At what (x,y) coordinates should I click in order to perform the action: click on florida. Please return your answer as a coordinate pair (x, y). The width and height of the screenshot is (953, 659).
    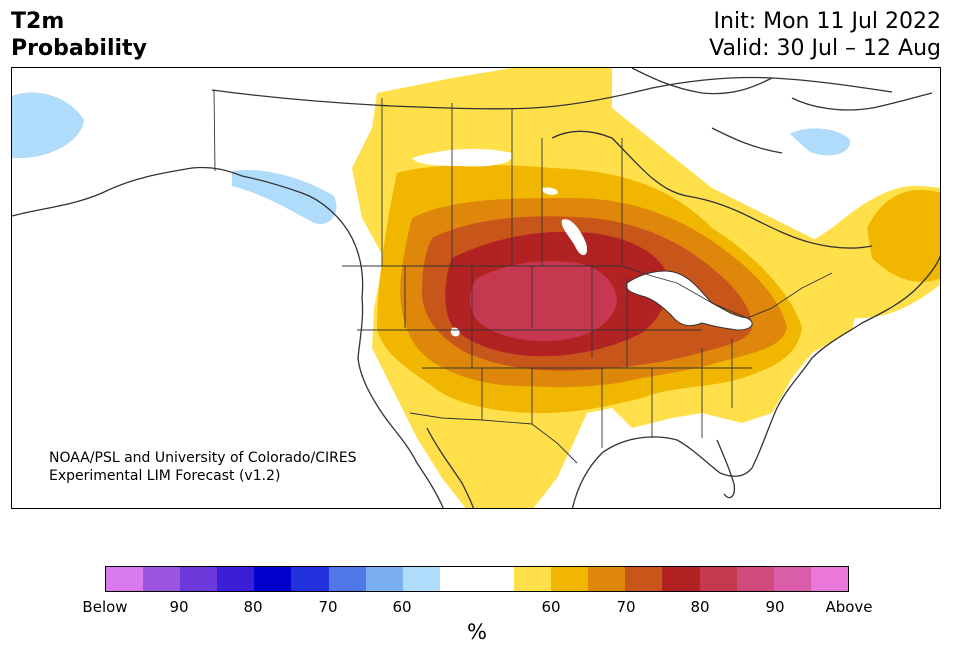
    Looking at the image, I should click on (726, 469).